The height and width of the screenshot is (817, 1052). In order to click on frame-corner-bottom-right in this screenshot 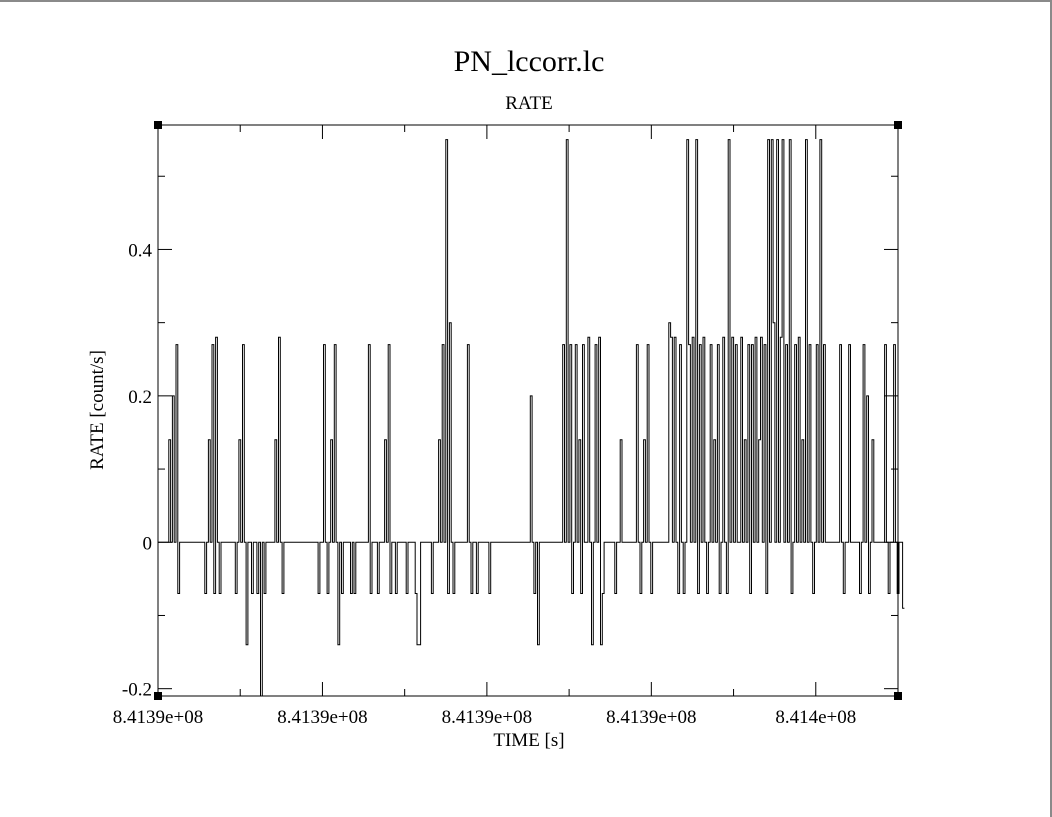, I will do `click(898, 696)`.